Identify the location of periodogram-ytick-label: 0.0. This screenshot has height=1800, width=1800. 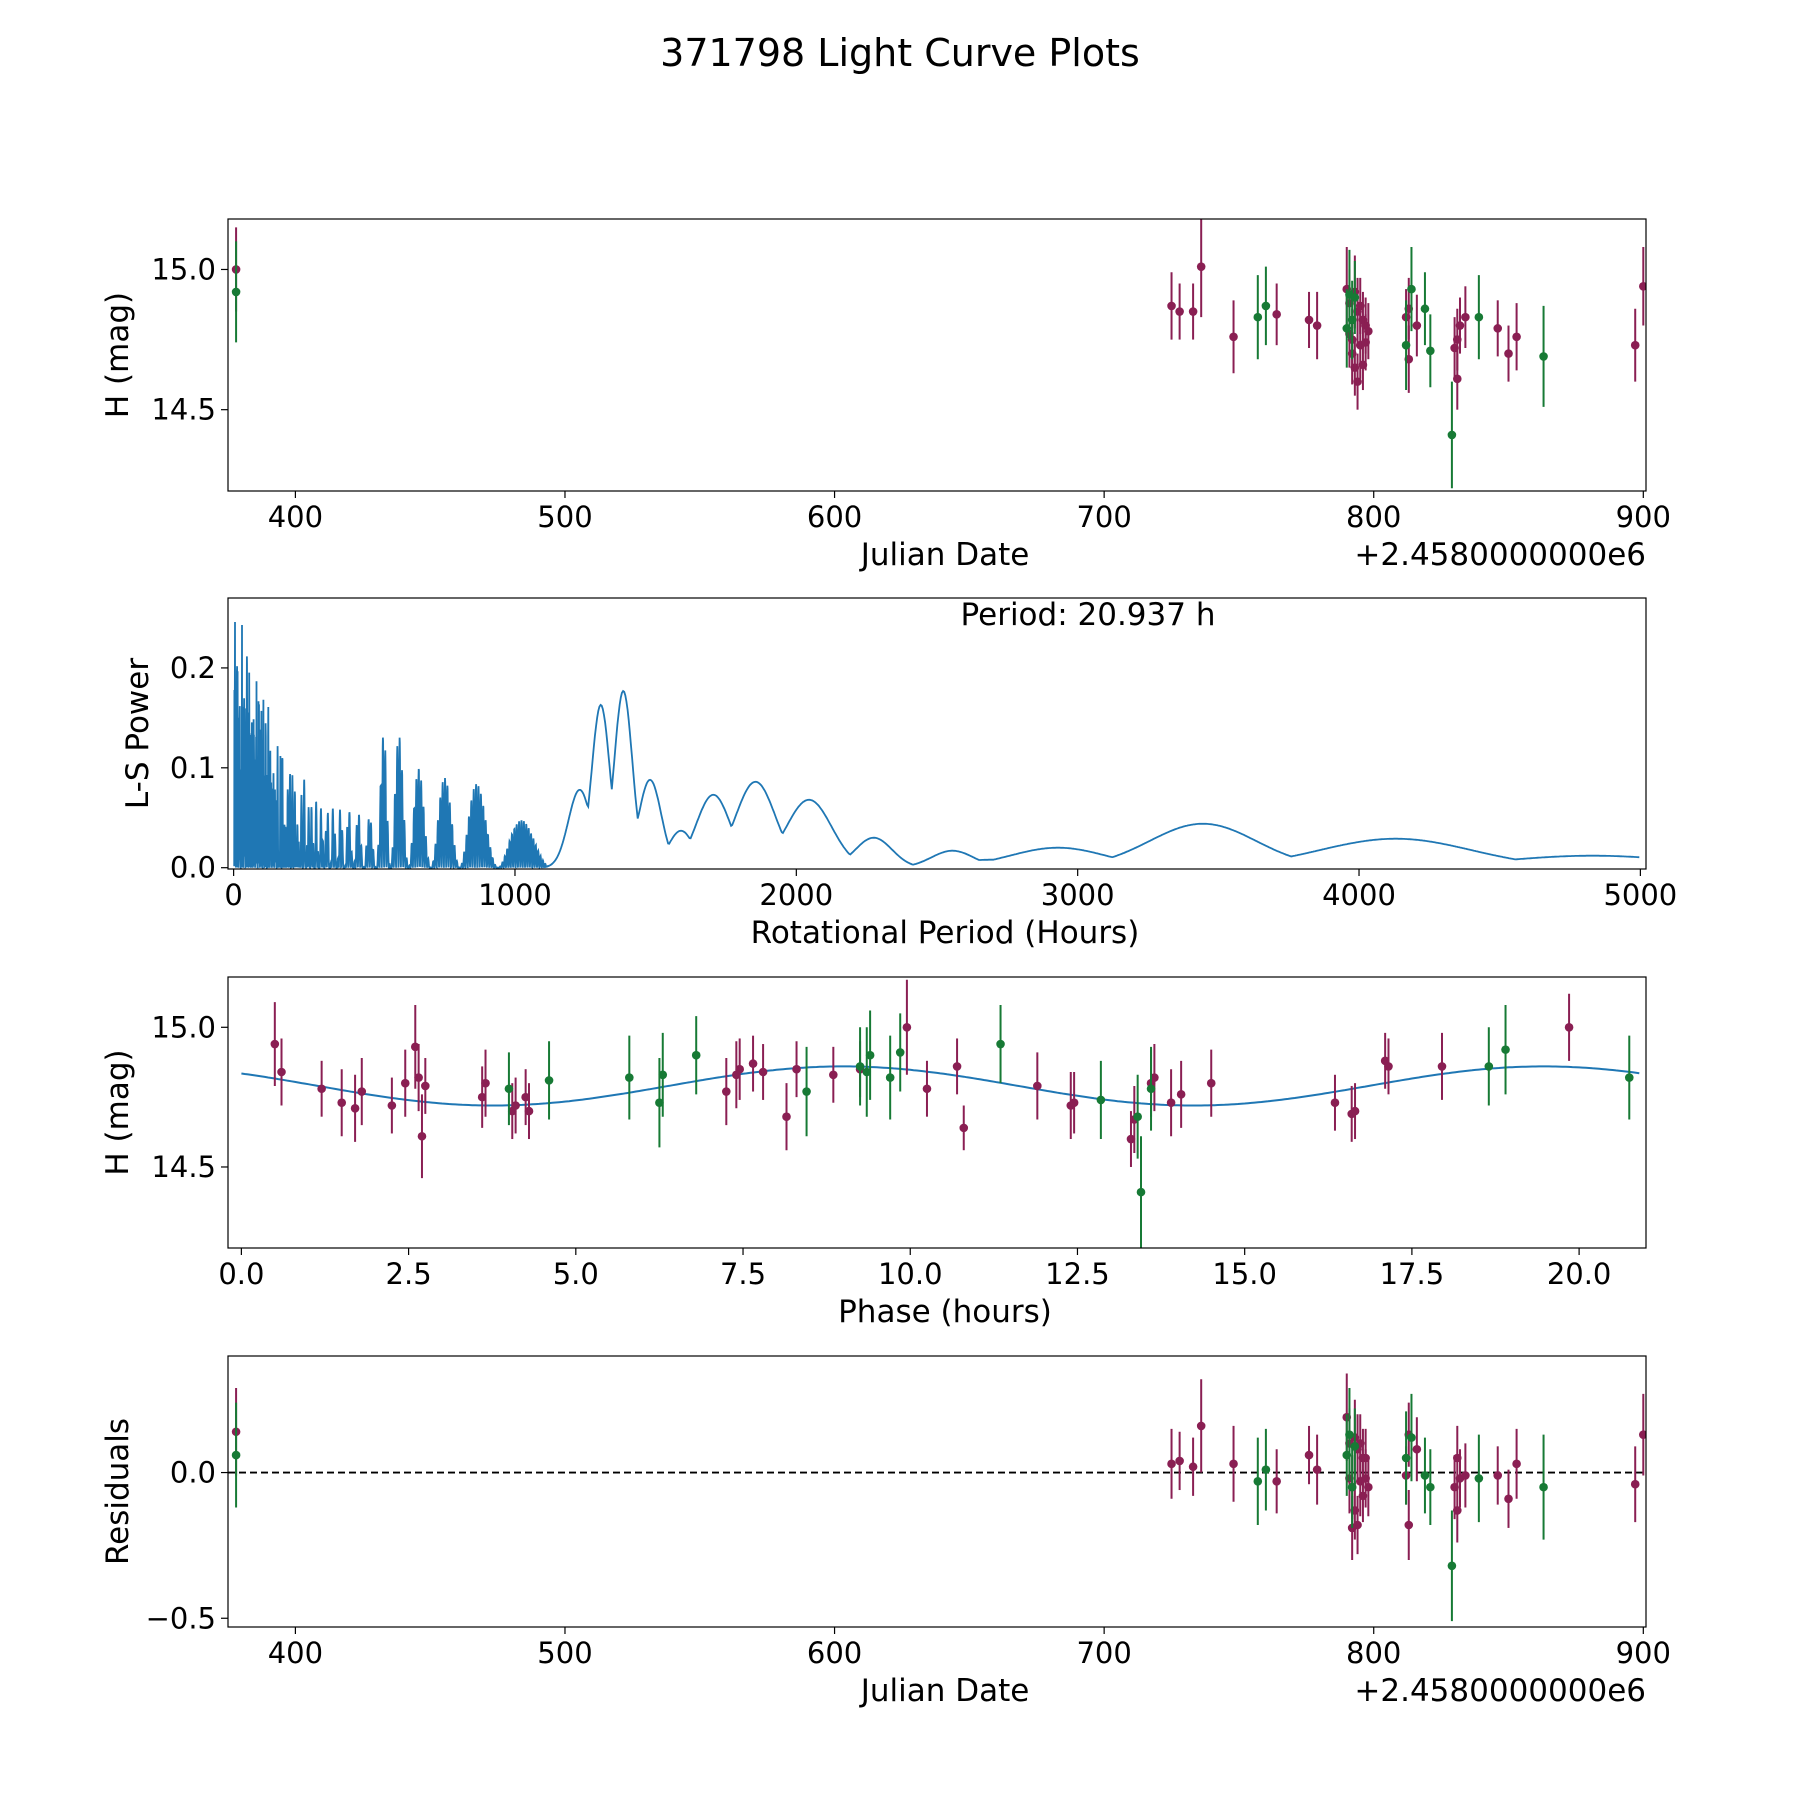
(193, 868).